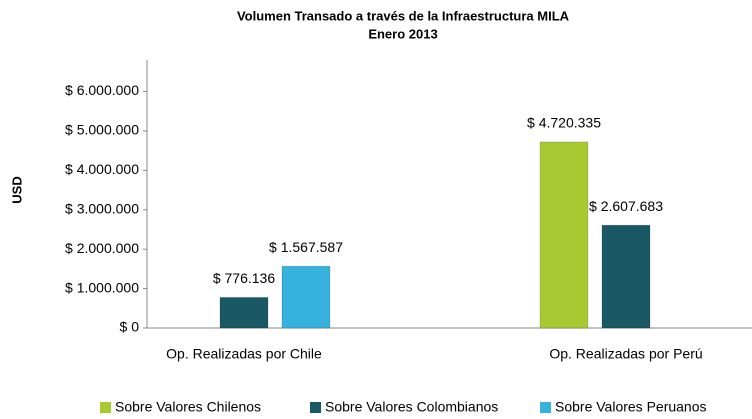 The width and height of the screenshot is (752, 419). I want to click on value-label: $ 776.136, so click(244, 278).